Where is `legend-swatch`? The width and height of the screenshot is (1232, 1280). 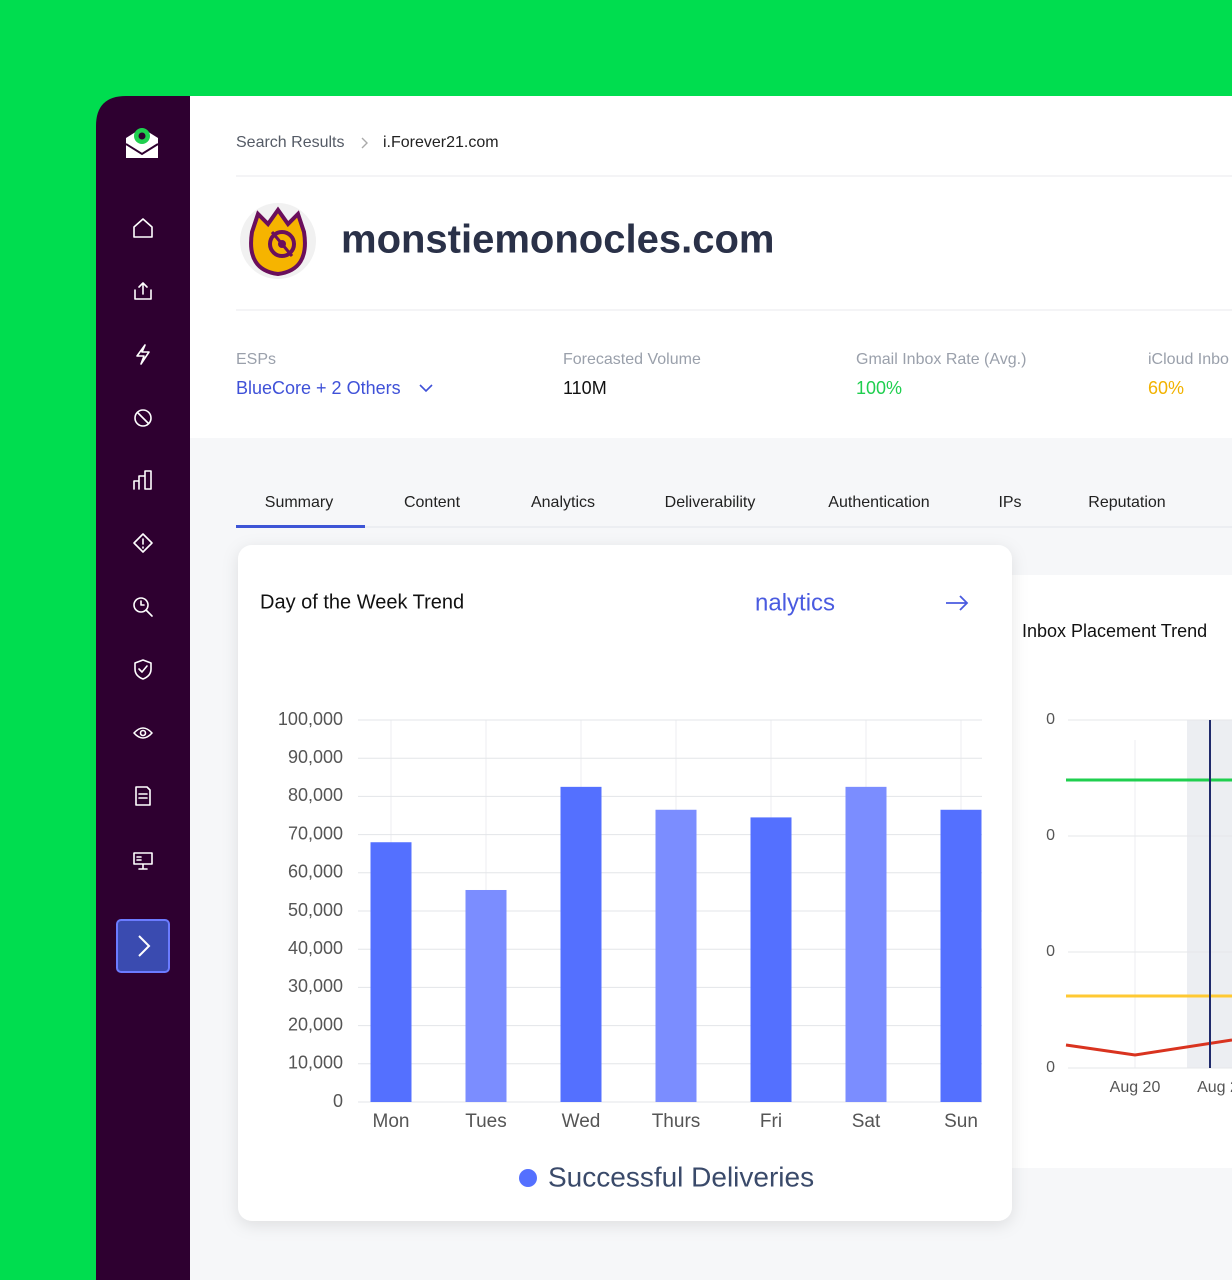
legend-swatch is located at coordinates (528, 1178).